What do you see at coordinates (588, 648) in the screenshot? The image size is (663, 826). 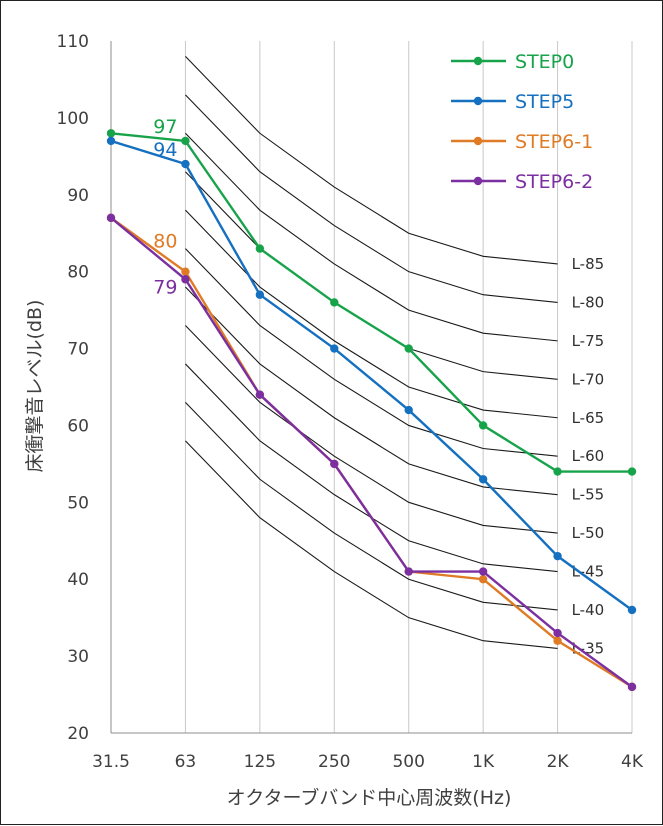 I see `reference-label-l-35: L-35` at bounding box center [588, 648].